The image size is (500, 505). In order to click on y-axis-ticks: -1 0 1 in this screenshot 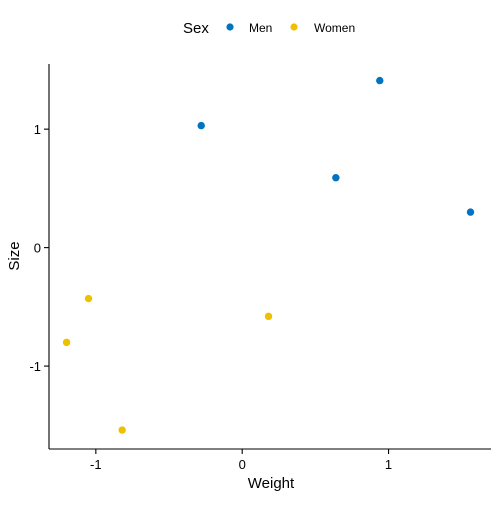, I will do `click(39, 248)`.